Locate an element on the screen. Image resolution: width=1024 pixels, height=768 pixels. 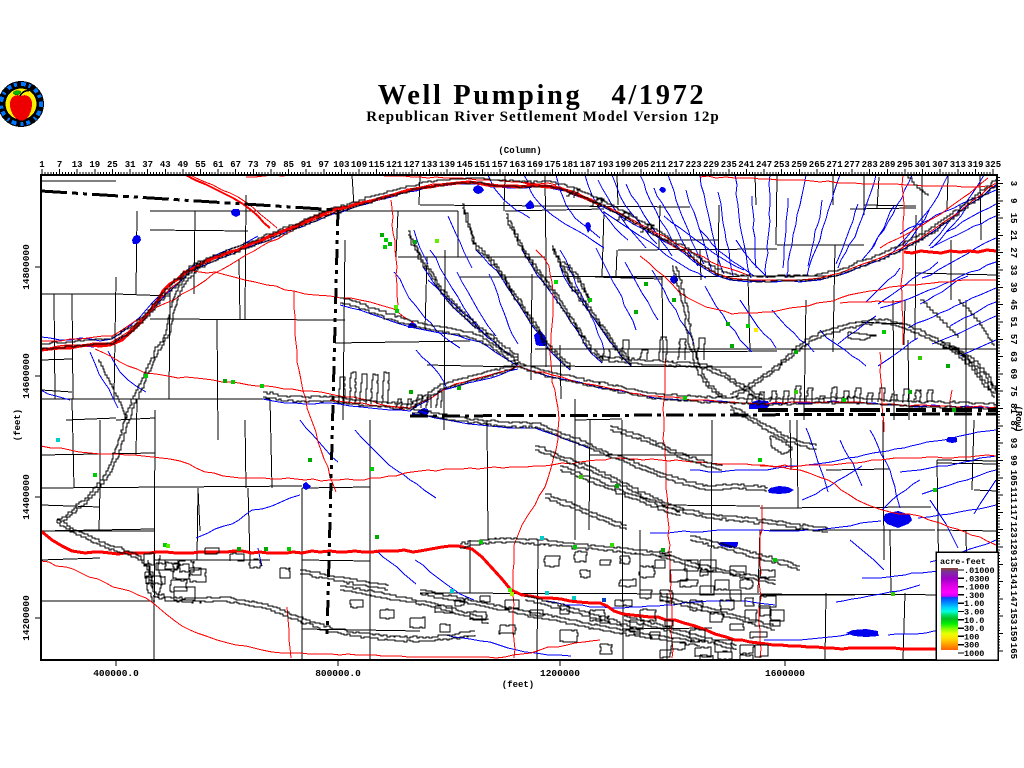
svg-text: 147 is located at coordinates (1013, 599).